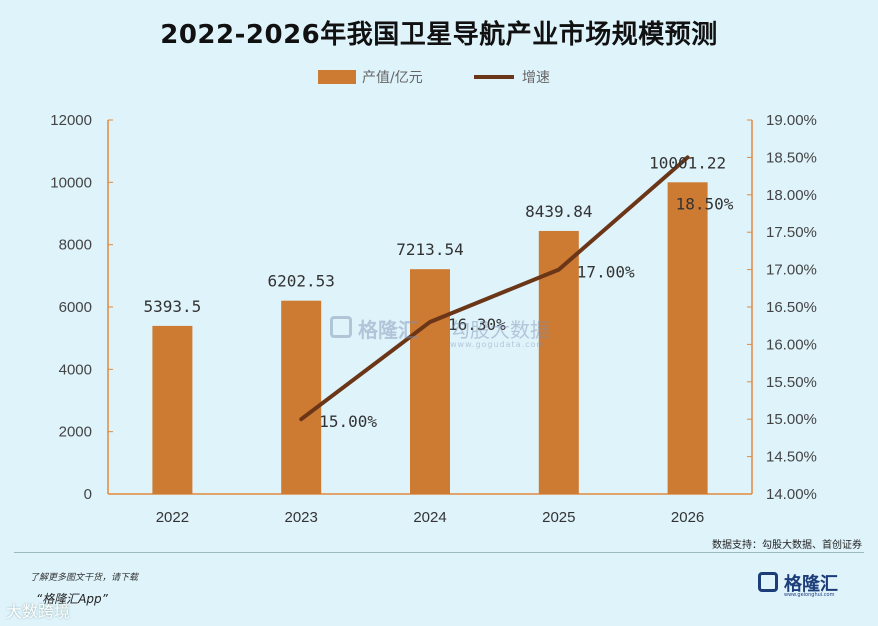 Image resolution: width=878 pixels, height=626 pixels. Describe the element at coordinates (705, 203) in the screenshot. I see `growth-value-label: 18.50%` at that location.